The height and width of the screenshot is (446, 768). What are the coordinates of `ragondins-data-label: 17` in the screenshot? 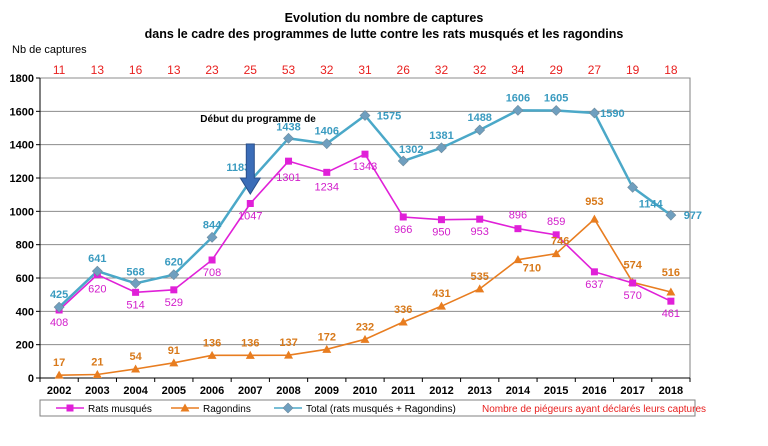 It's located at (59, 363).